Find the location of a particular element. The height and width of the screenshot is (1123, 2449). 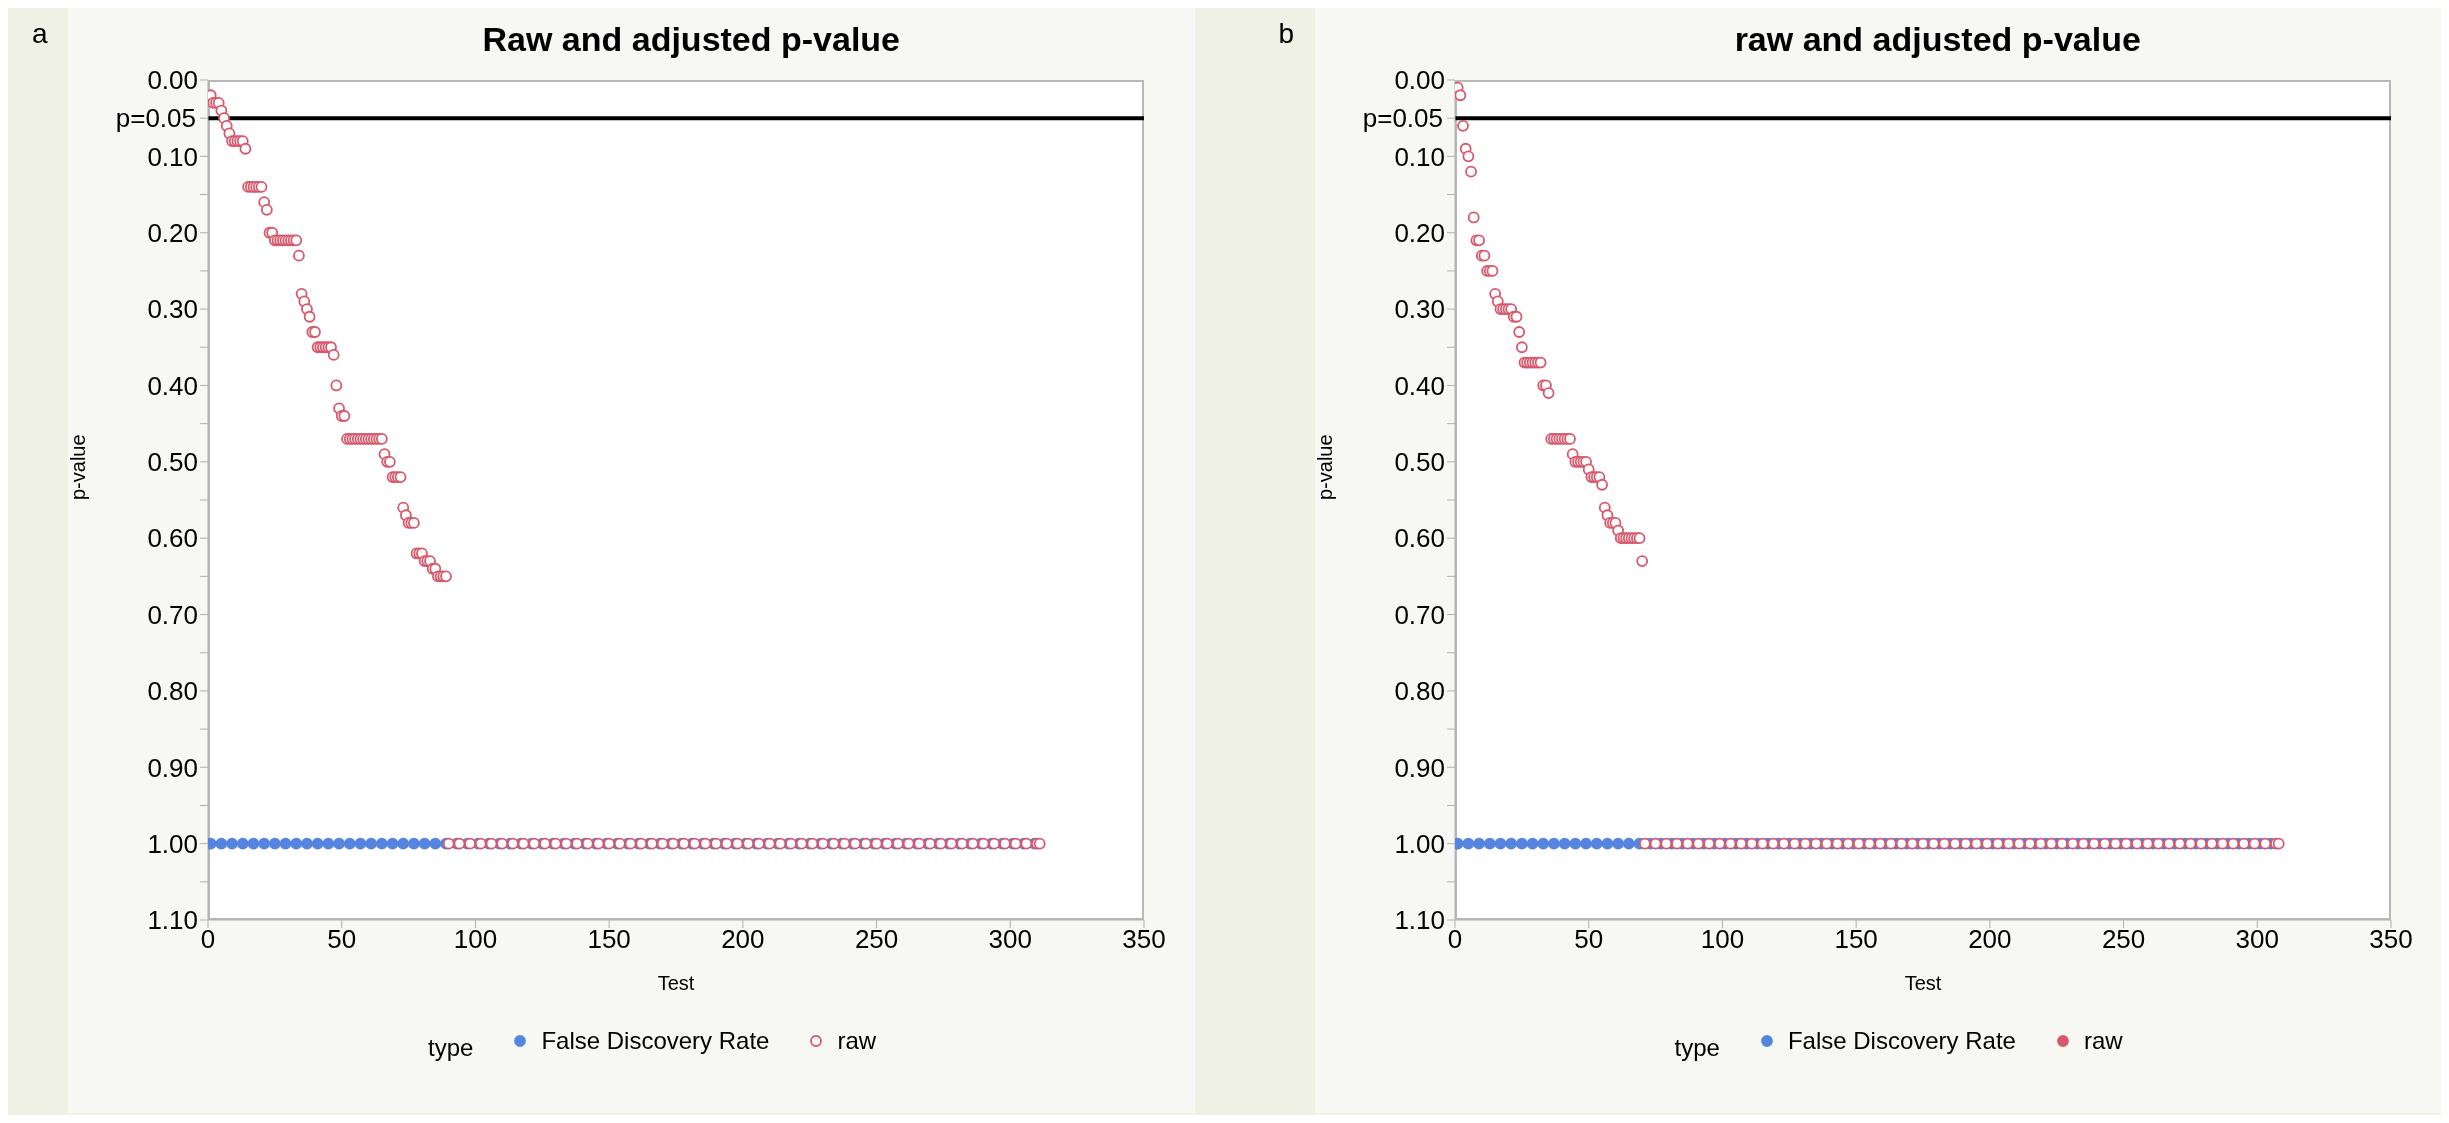

text: a is located at coordinates (40, 34).